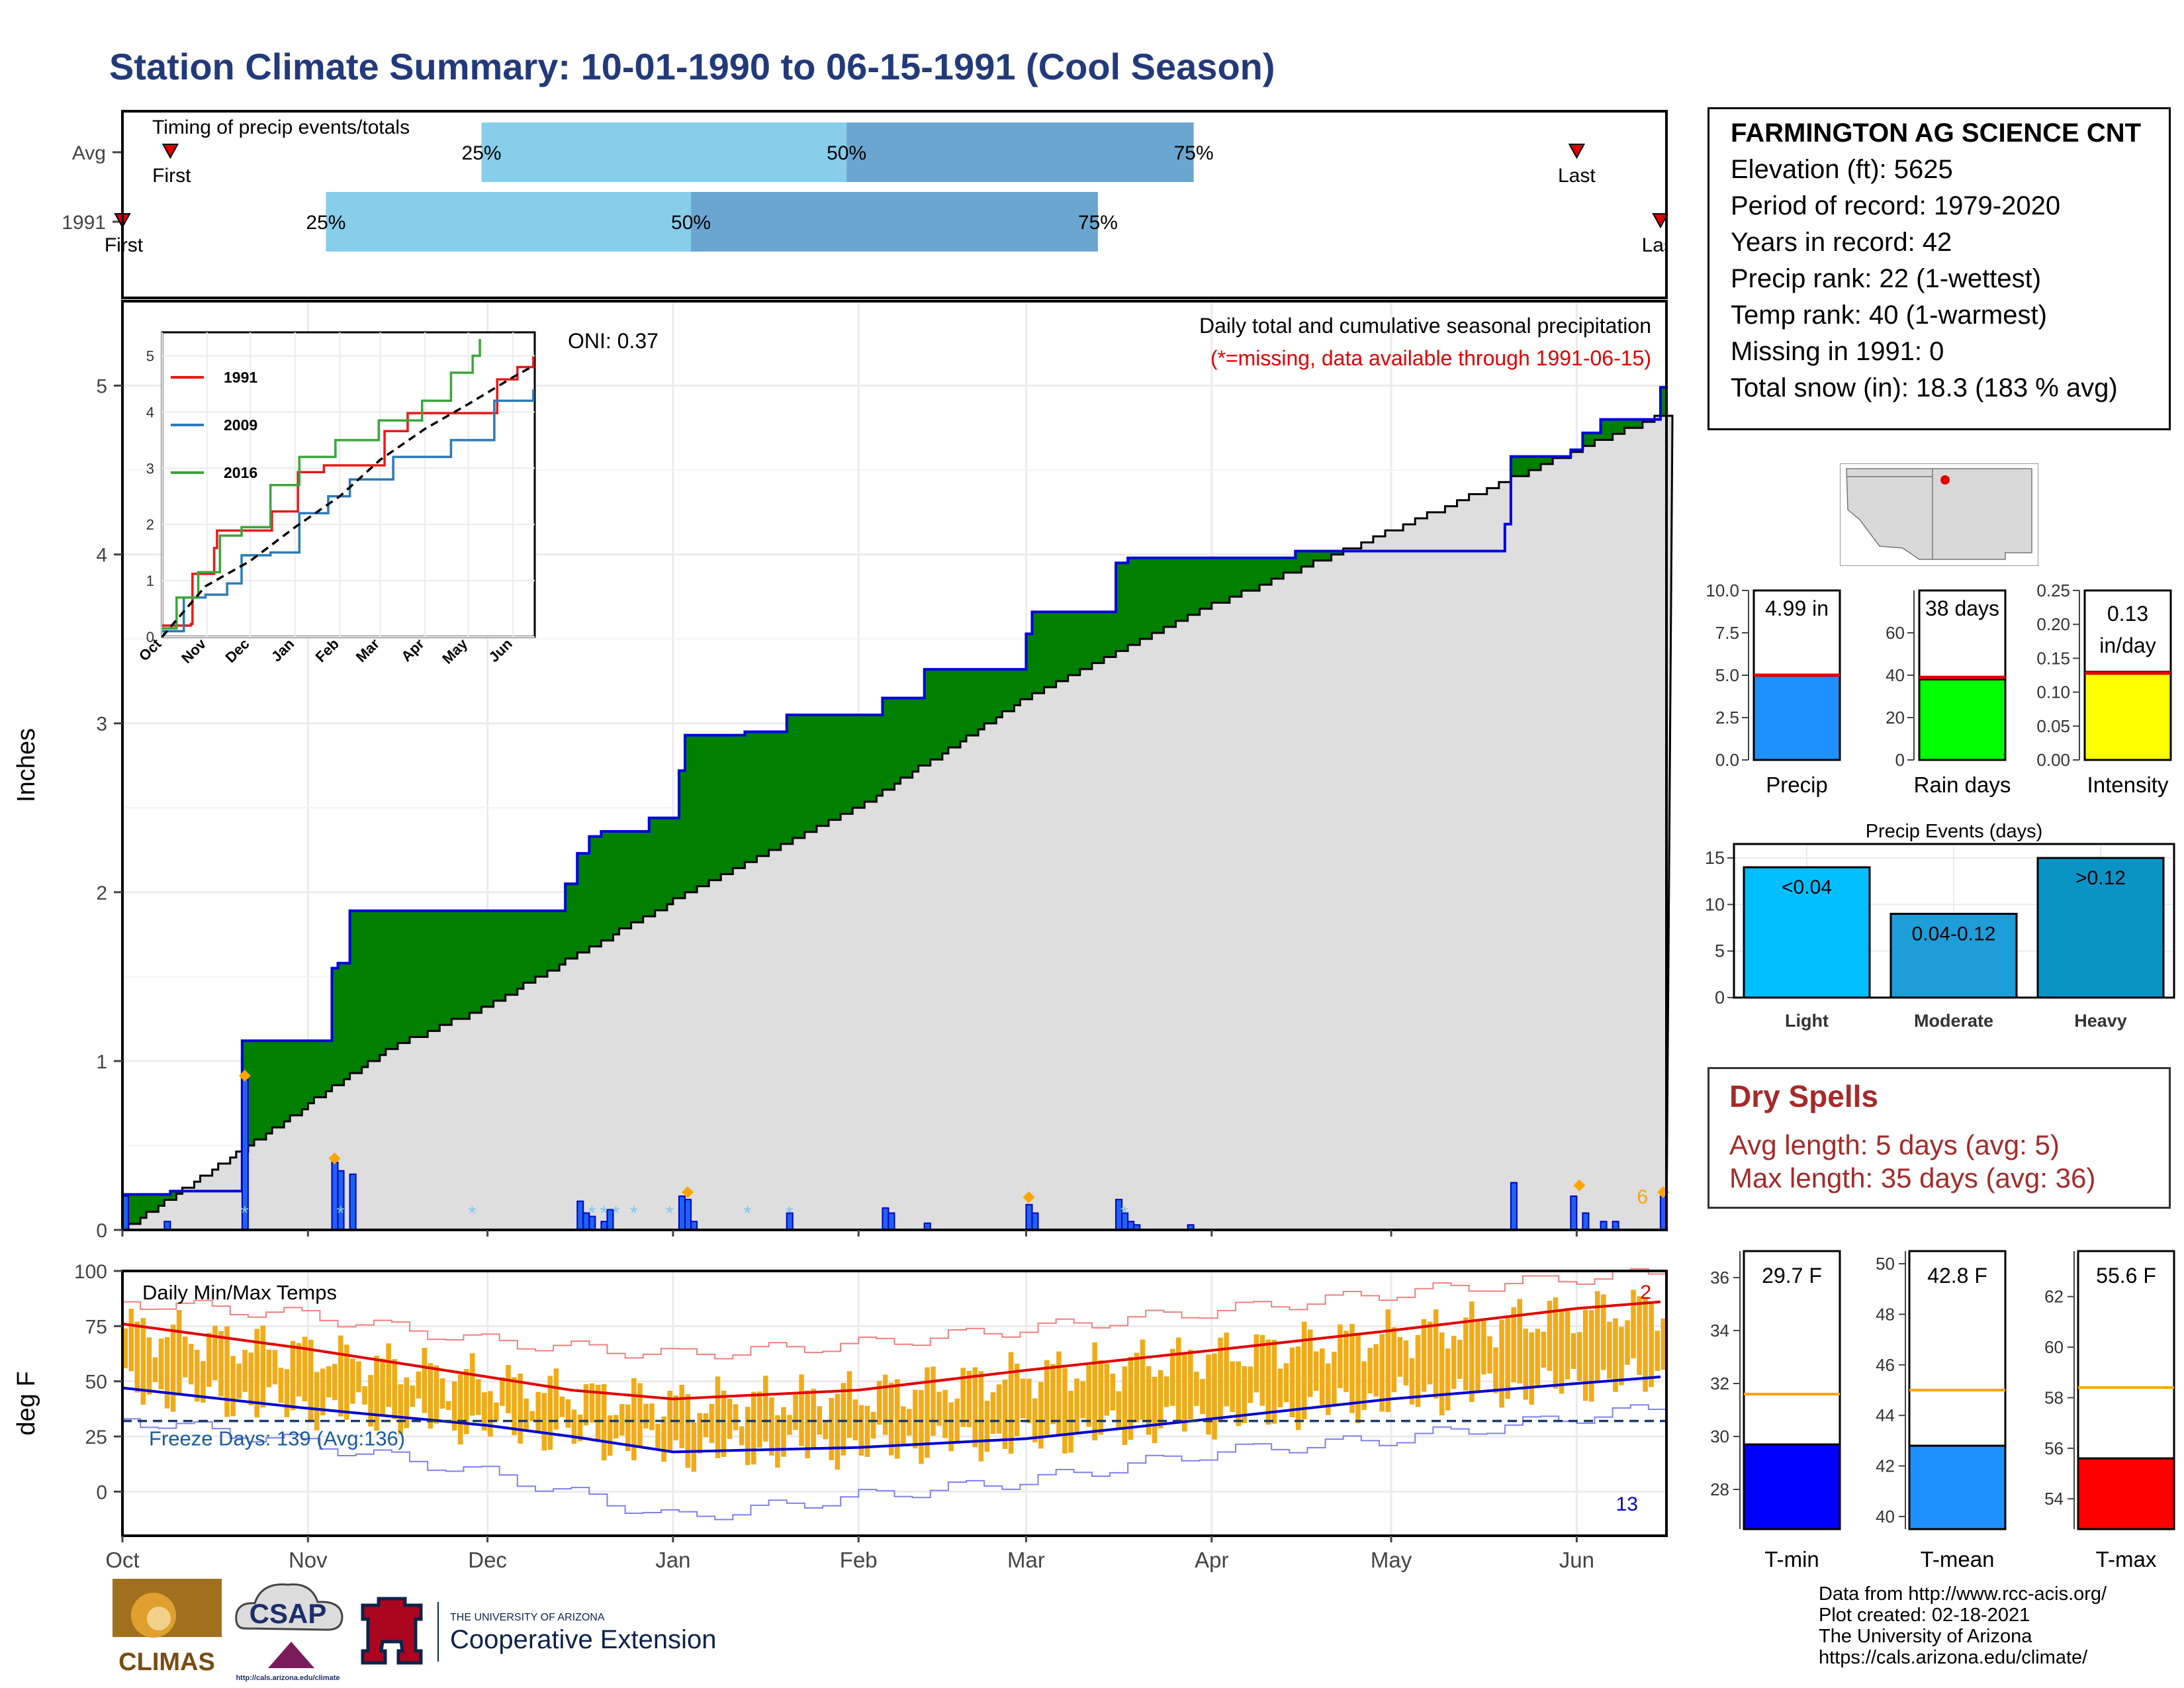 This screenshot has height=1688, width=2184. What do you see at coordinates (2126, 1276) in the screenshot?
I see `temp-bar-label: 55.6 F` at bounding box center [2126, 1276].